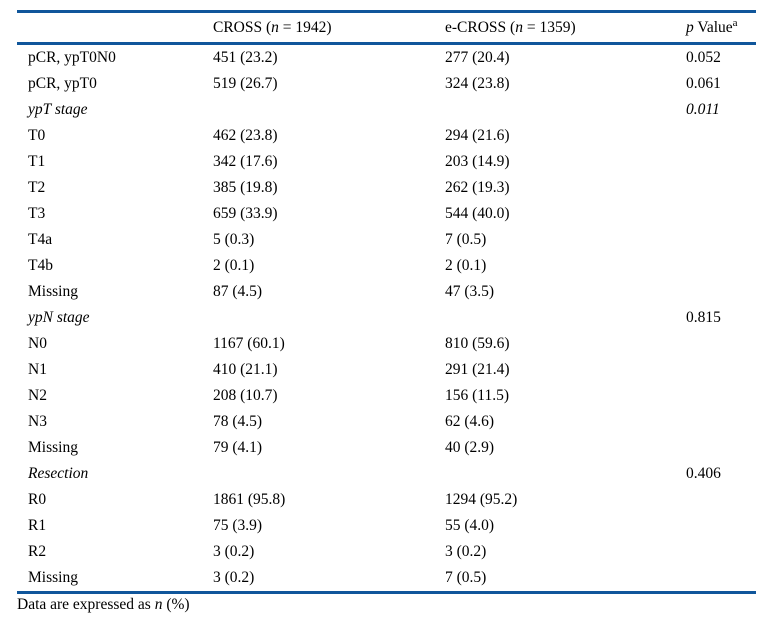 This screenshot has width=759, height=617. I want to click on cross-value-cell: 462 (23.8), so click(245, 135).